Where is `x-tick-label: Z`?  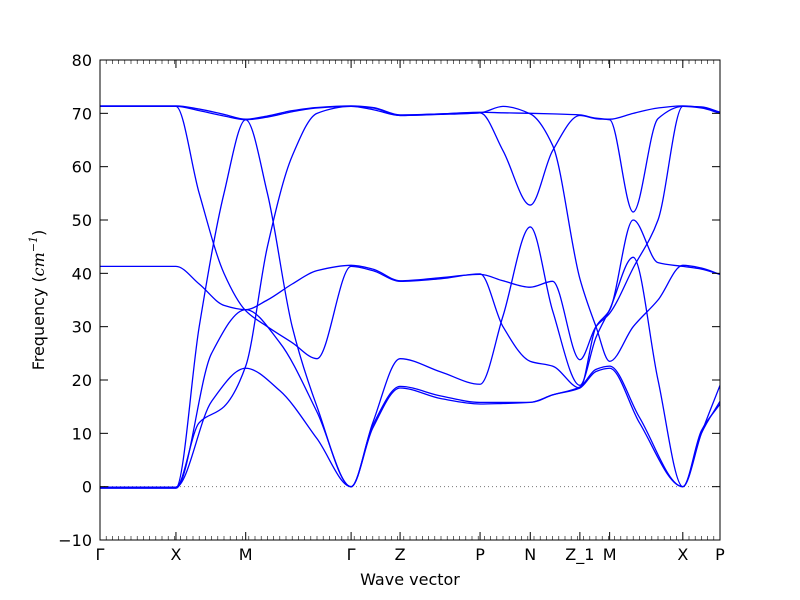
x-tick-label: Z is located at coordinates (400, 554).